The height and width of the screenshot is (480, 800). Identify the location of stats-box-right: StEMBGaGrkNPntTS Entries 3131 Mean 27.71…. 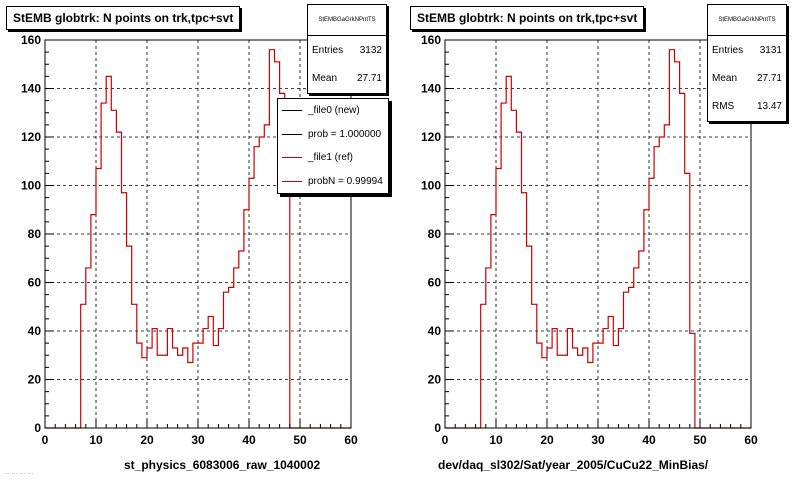
(747, 63).